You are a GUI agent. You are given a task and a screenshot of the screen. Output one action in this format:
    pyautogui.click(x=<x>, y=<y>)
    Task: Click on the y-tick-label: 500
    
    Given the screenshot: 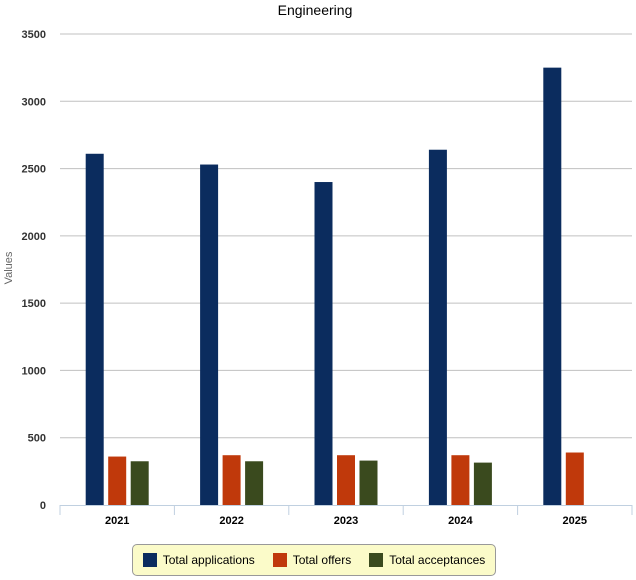 What is the action you would take?
    pyautogui.click(x=37, y=439)
    